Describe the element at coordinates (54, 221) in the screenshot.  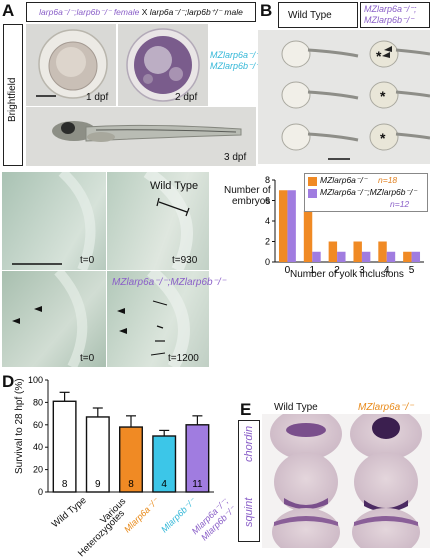
I see `panel-c-wt-t0` at that location.